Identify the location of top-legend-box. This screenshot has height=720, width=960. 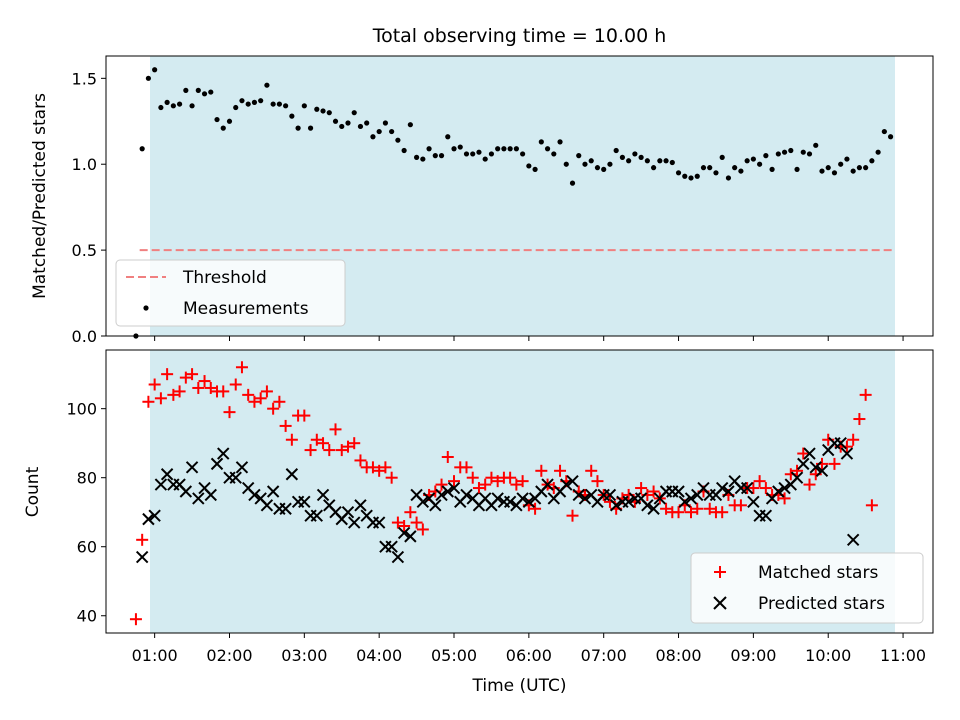
(230, 293).